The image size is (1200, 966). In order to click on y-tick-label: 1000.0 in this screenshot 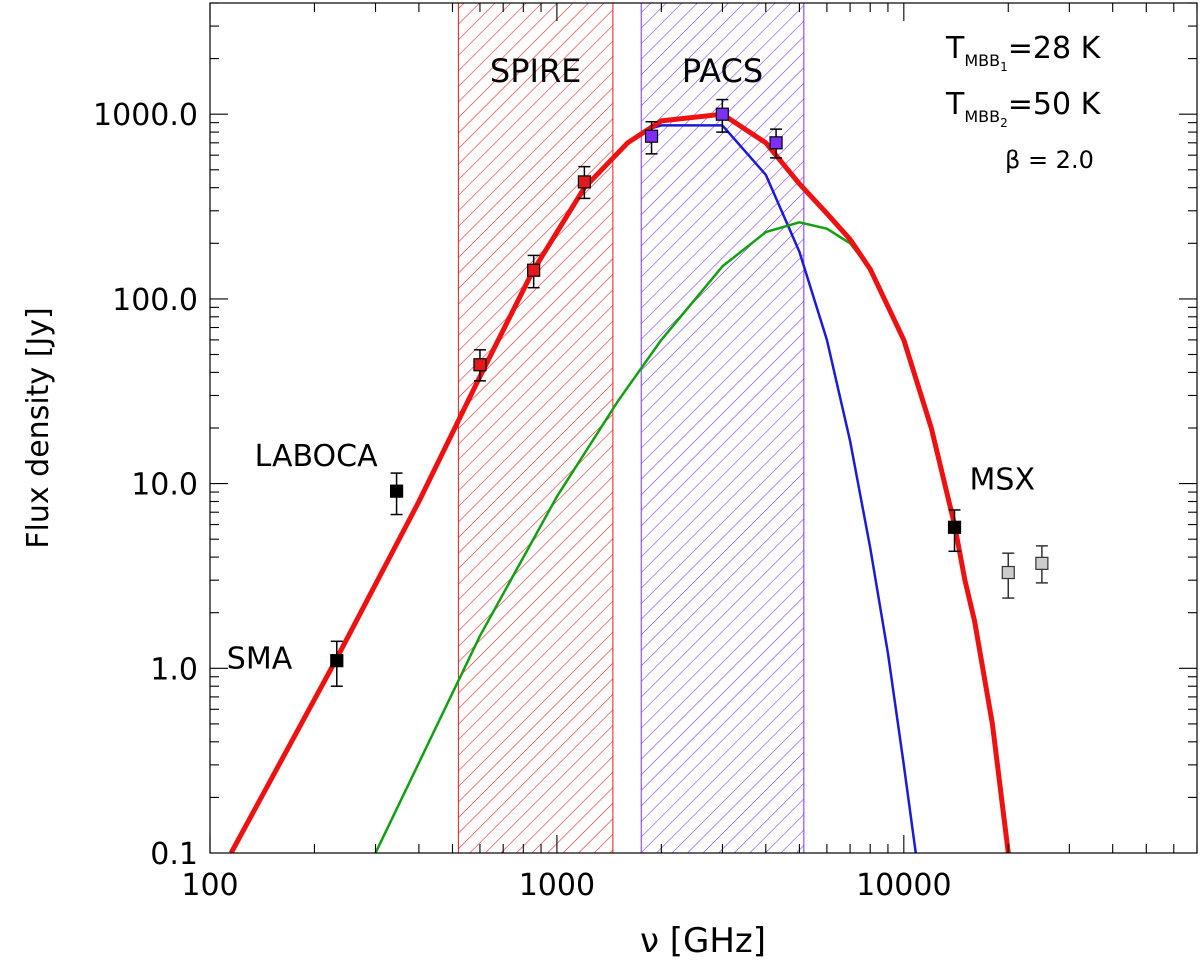, I will do `click(145, 115)`.